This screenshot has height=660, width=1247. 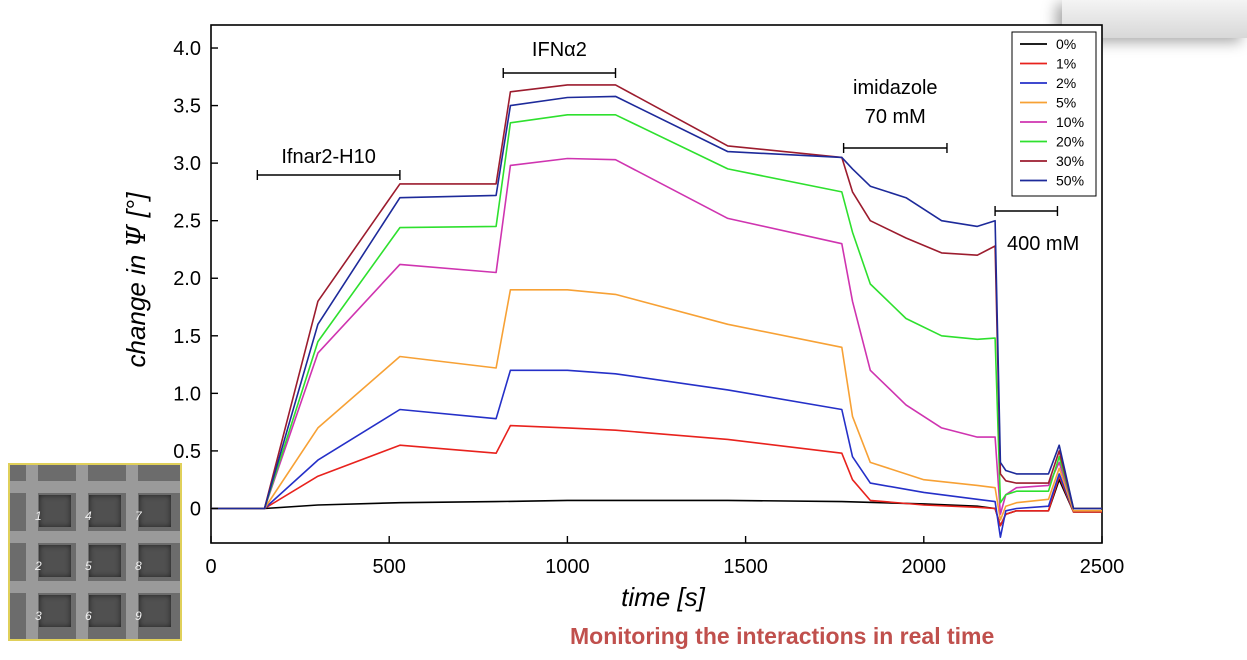 What do you see at coordinates (187, 452) in the screenshot?
I see `y-tick-label-1: 0.5` at bounding box center [187, 452].